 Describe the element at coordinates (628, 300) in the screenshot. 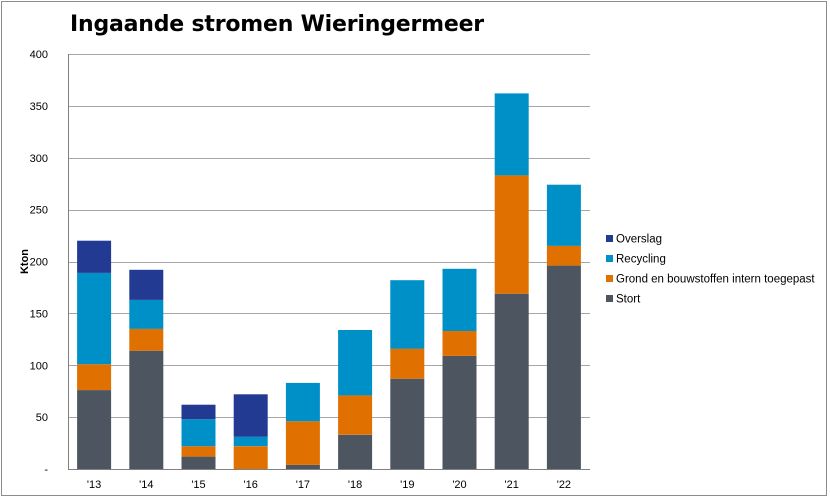

I see `legend-label: Stort` at that location.